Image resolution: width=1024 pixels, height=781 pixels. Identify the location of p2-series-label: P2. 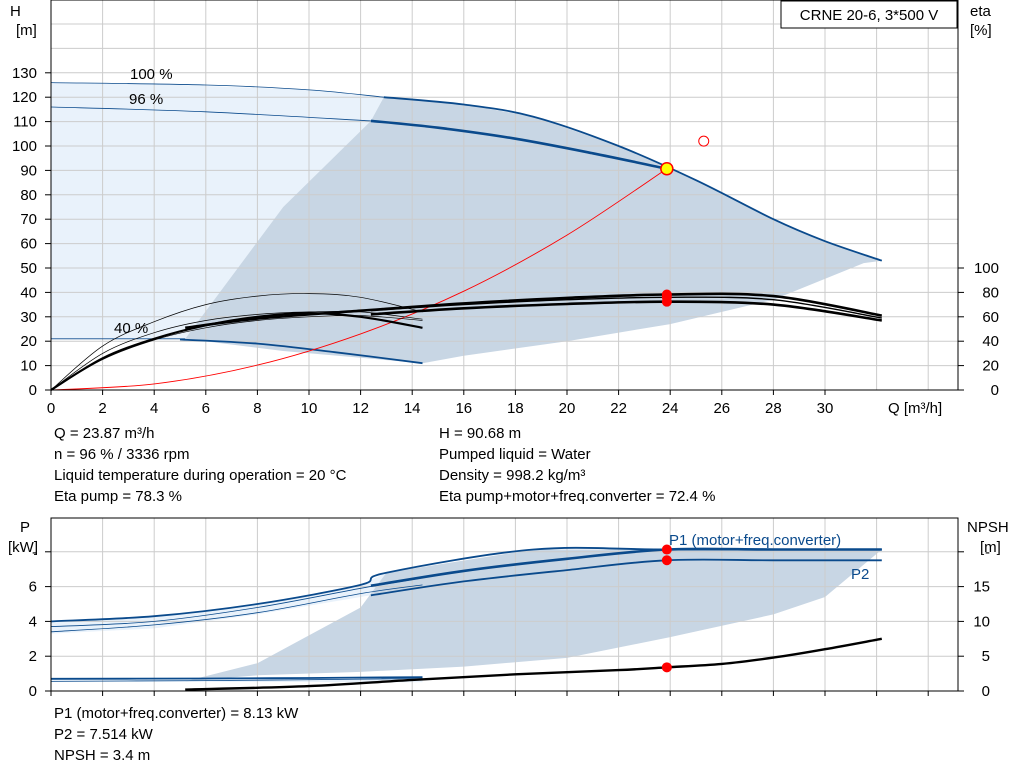
(860, 574).